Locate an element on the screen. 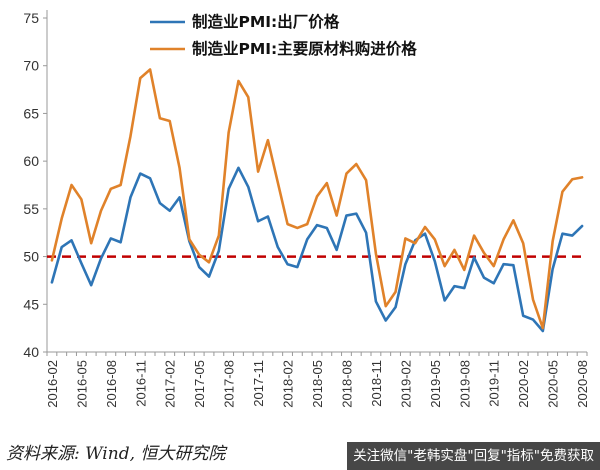 Image resolution: width=600 pixels, height=470 pixels. y-tick-label: 75 is located at coordinates (31, 18).